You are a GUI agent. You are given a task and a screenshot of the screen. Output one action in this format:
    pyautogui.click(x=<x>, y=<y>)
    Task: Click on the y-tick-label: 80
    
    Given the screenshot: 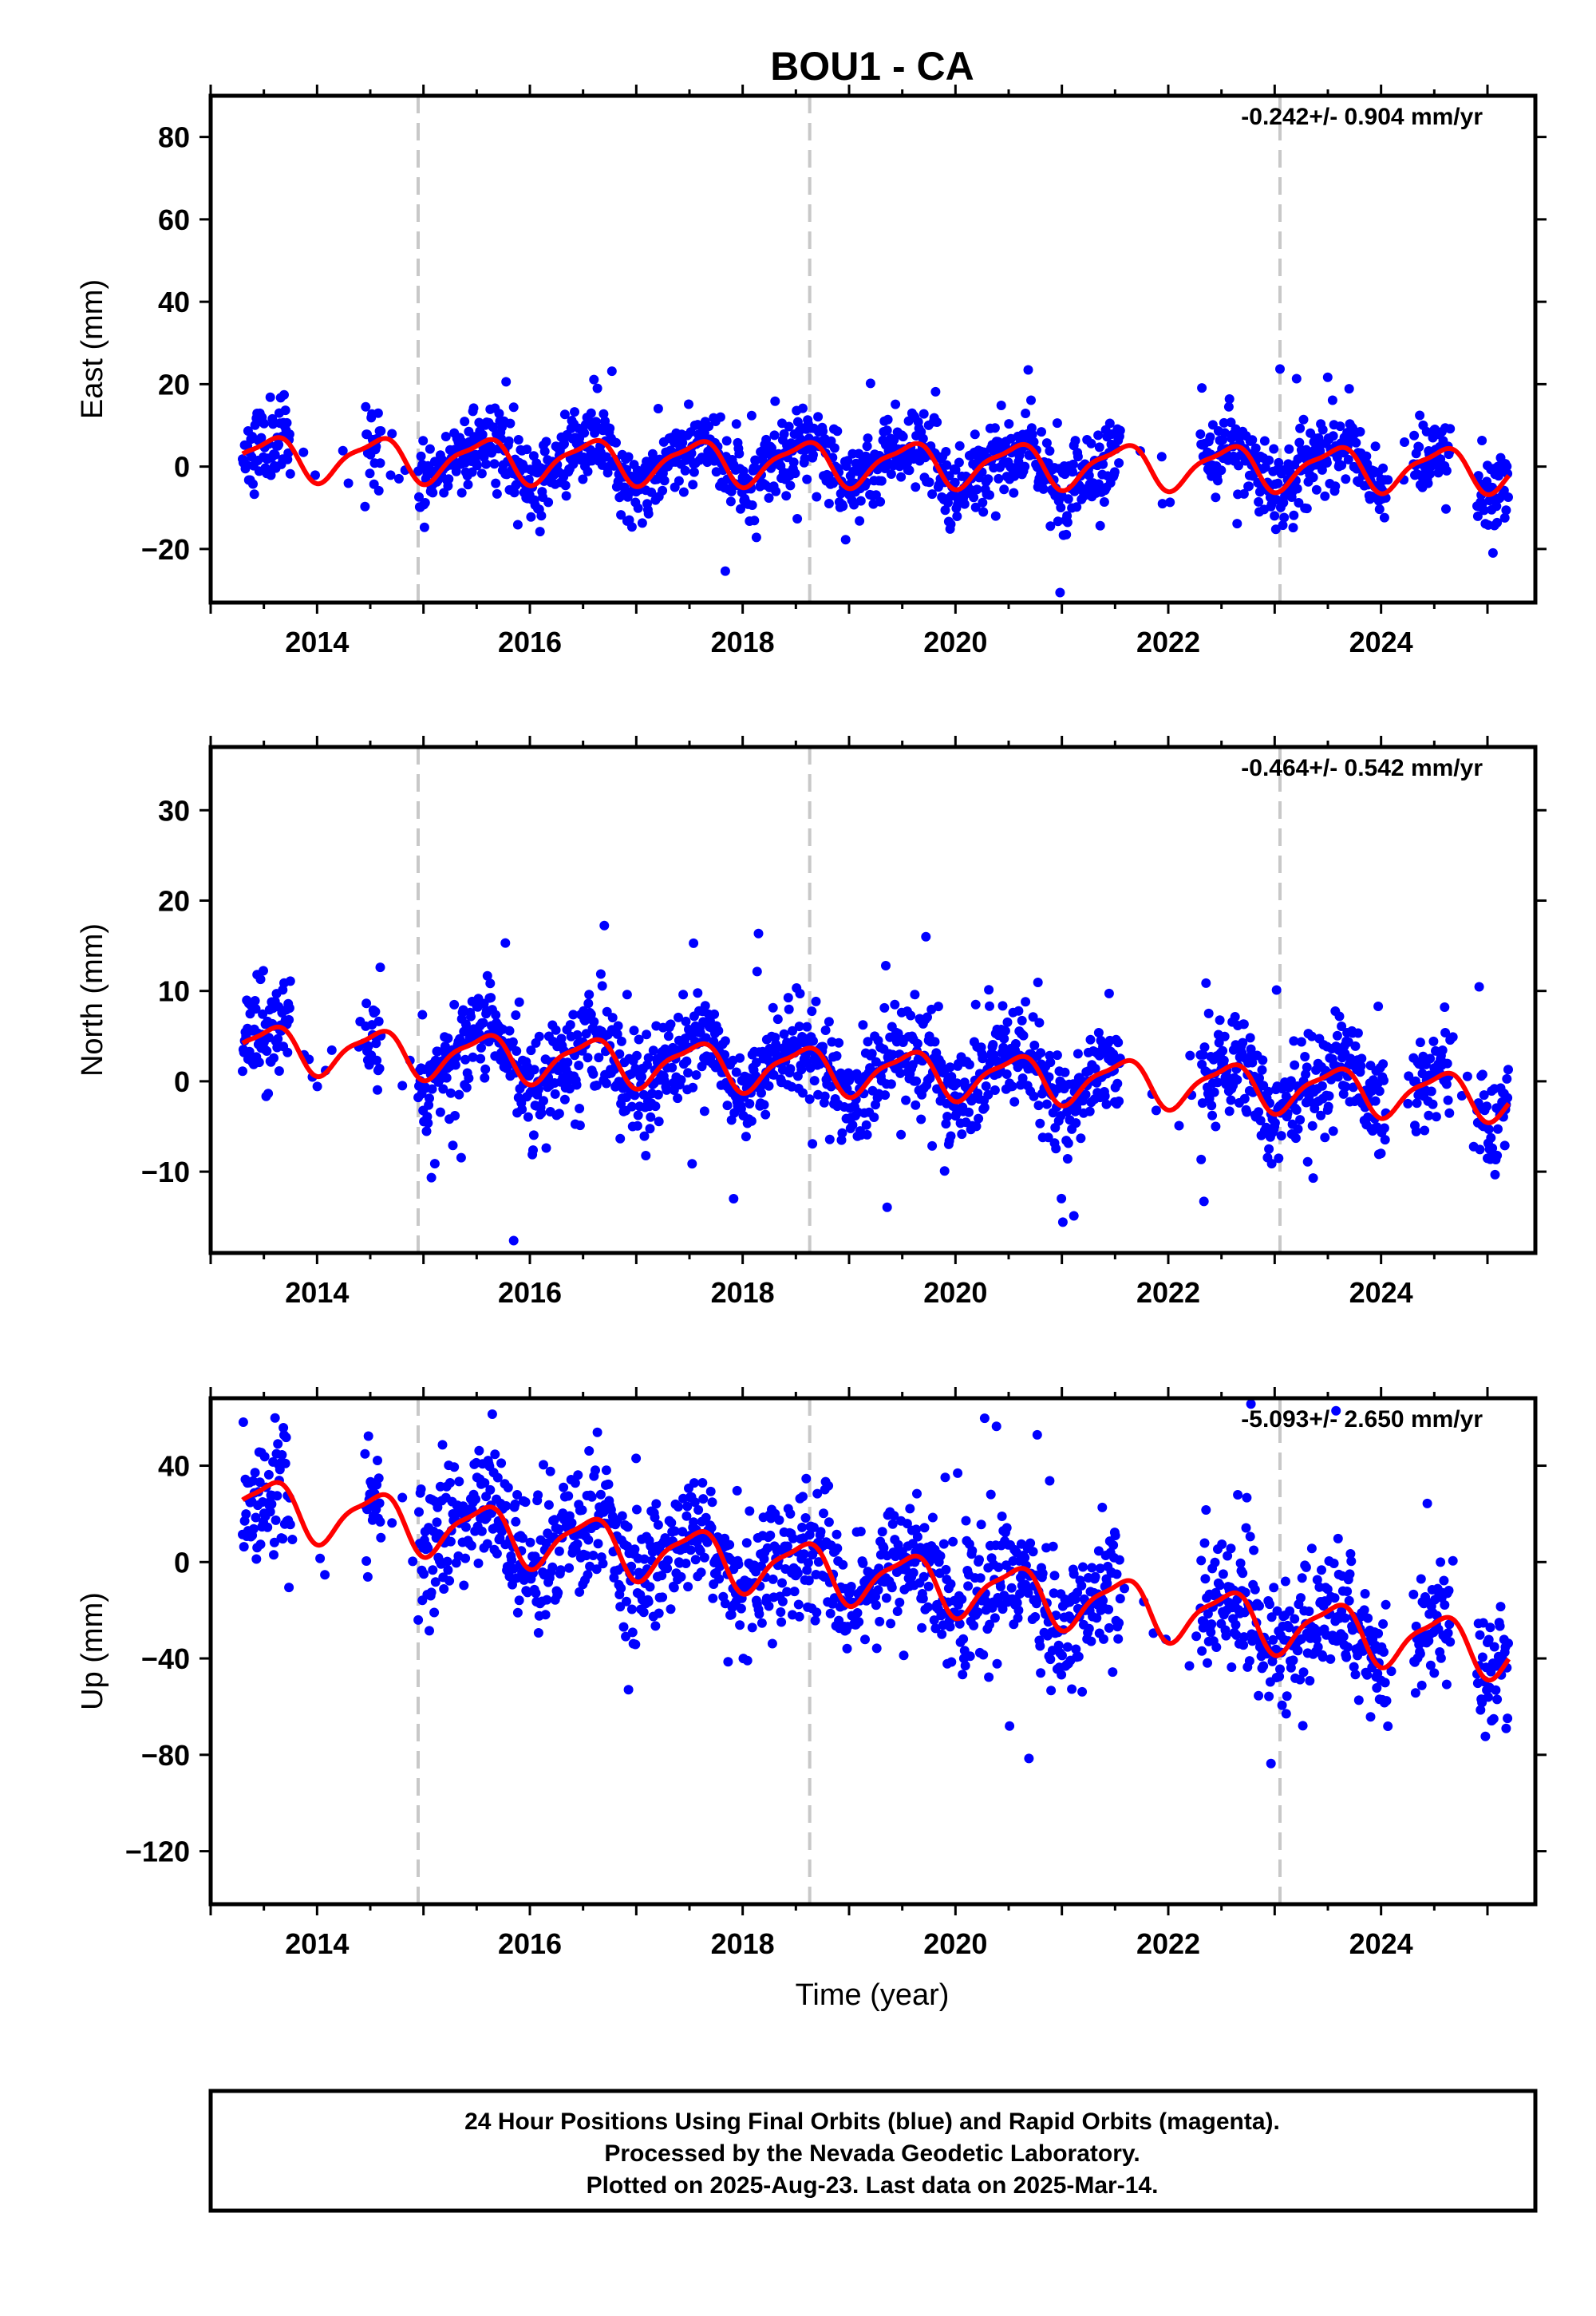 What is the action you would take?
    pyautogui.click(x=174, y=137)
    